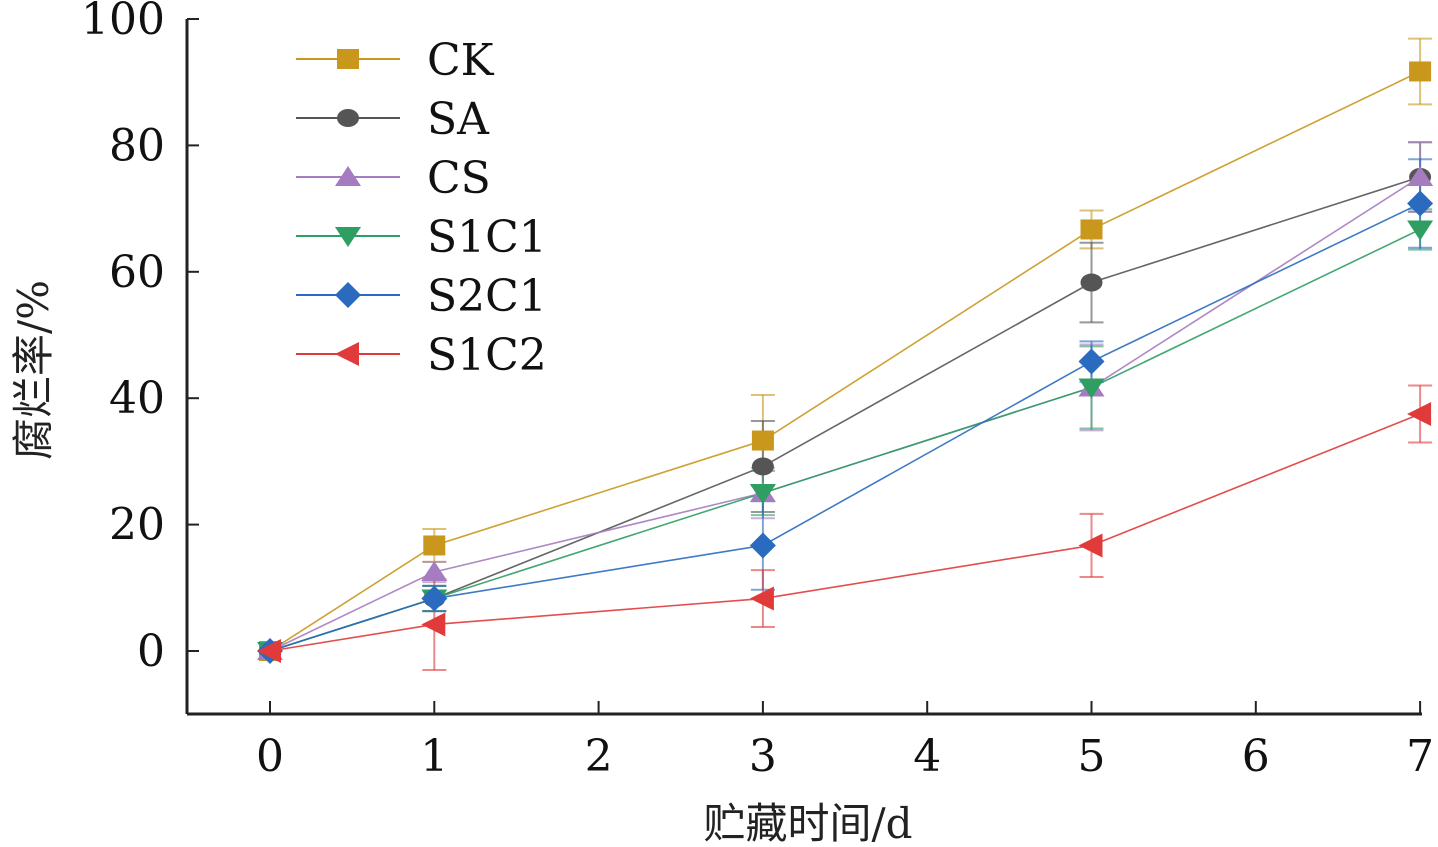 The image size is (1438, 847). What do you see at coordinates (599, 756) in the screenshot?
I see `x-tick-label: 2` at bounding box center [599, 756].